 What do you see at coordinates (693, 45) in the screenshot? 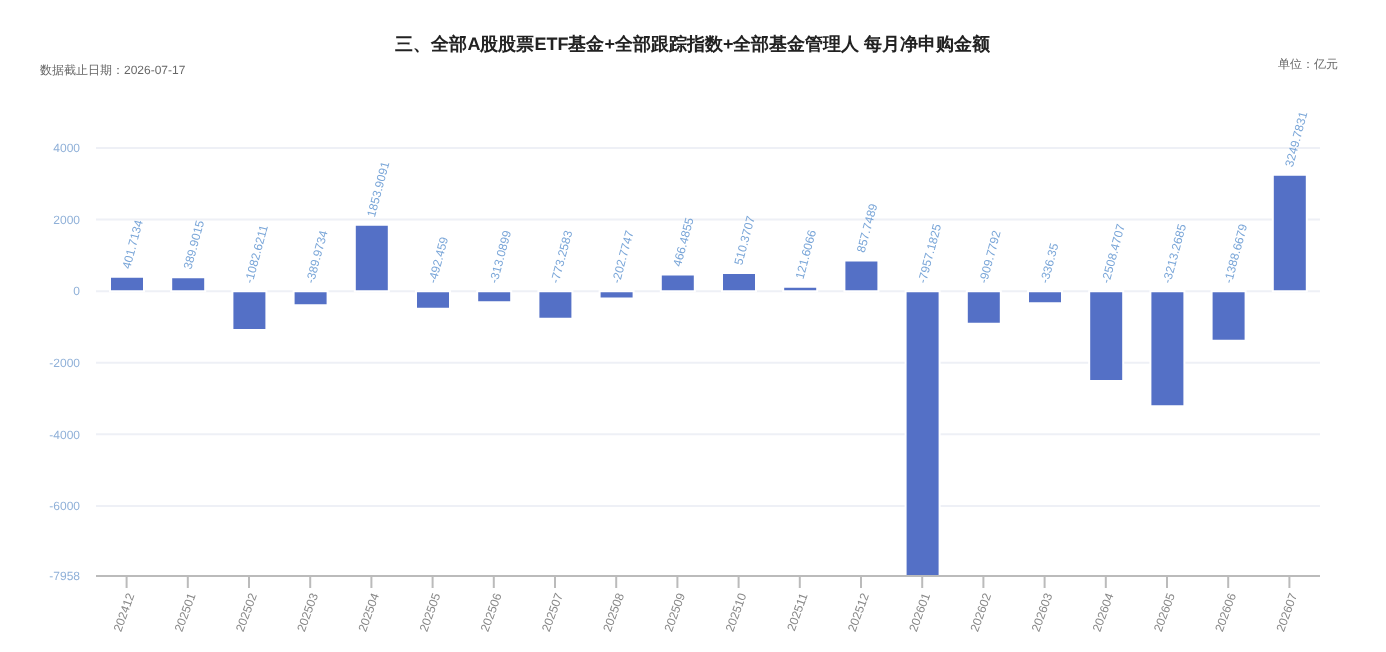
I see `chart-title: 三、全部A股股票ETF基金+全部跟踪指数+全部基金管理人 每月净申购金额` at bounding box center [693, 45].